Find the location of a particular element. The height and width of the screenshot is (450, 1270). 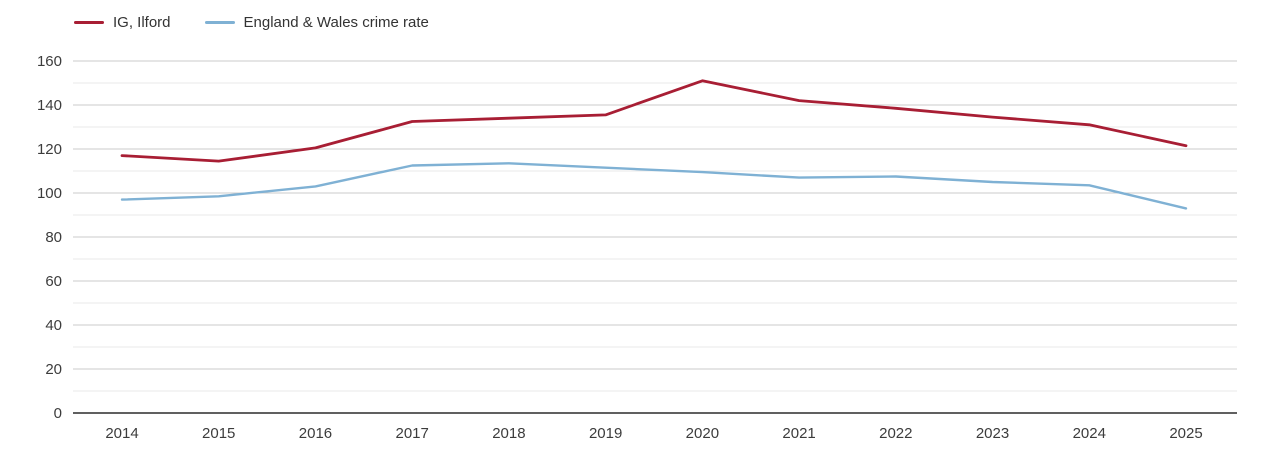

svg-text: 2023 is located at coordinates (992, 433).